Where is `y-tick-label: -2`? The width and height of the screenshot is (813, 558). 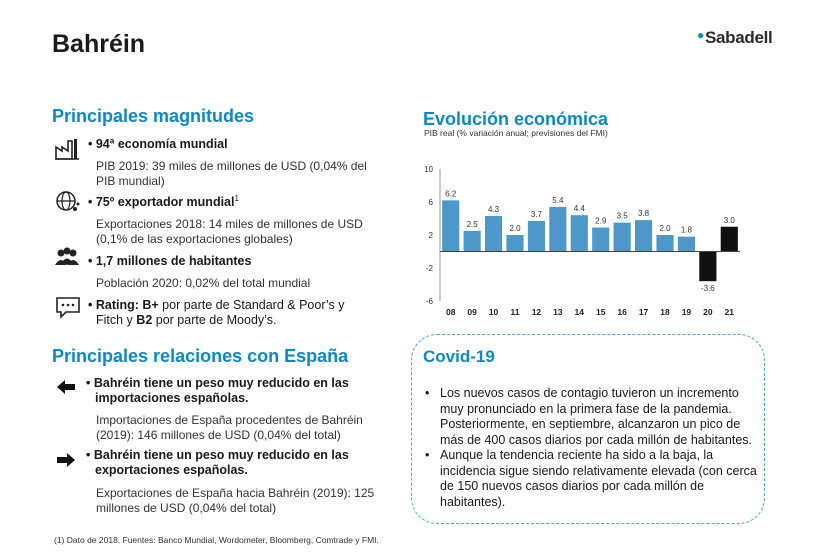 y-tick-label: -2 is located at coordinates (430, 268).